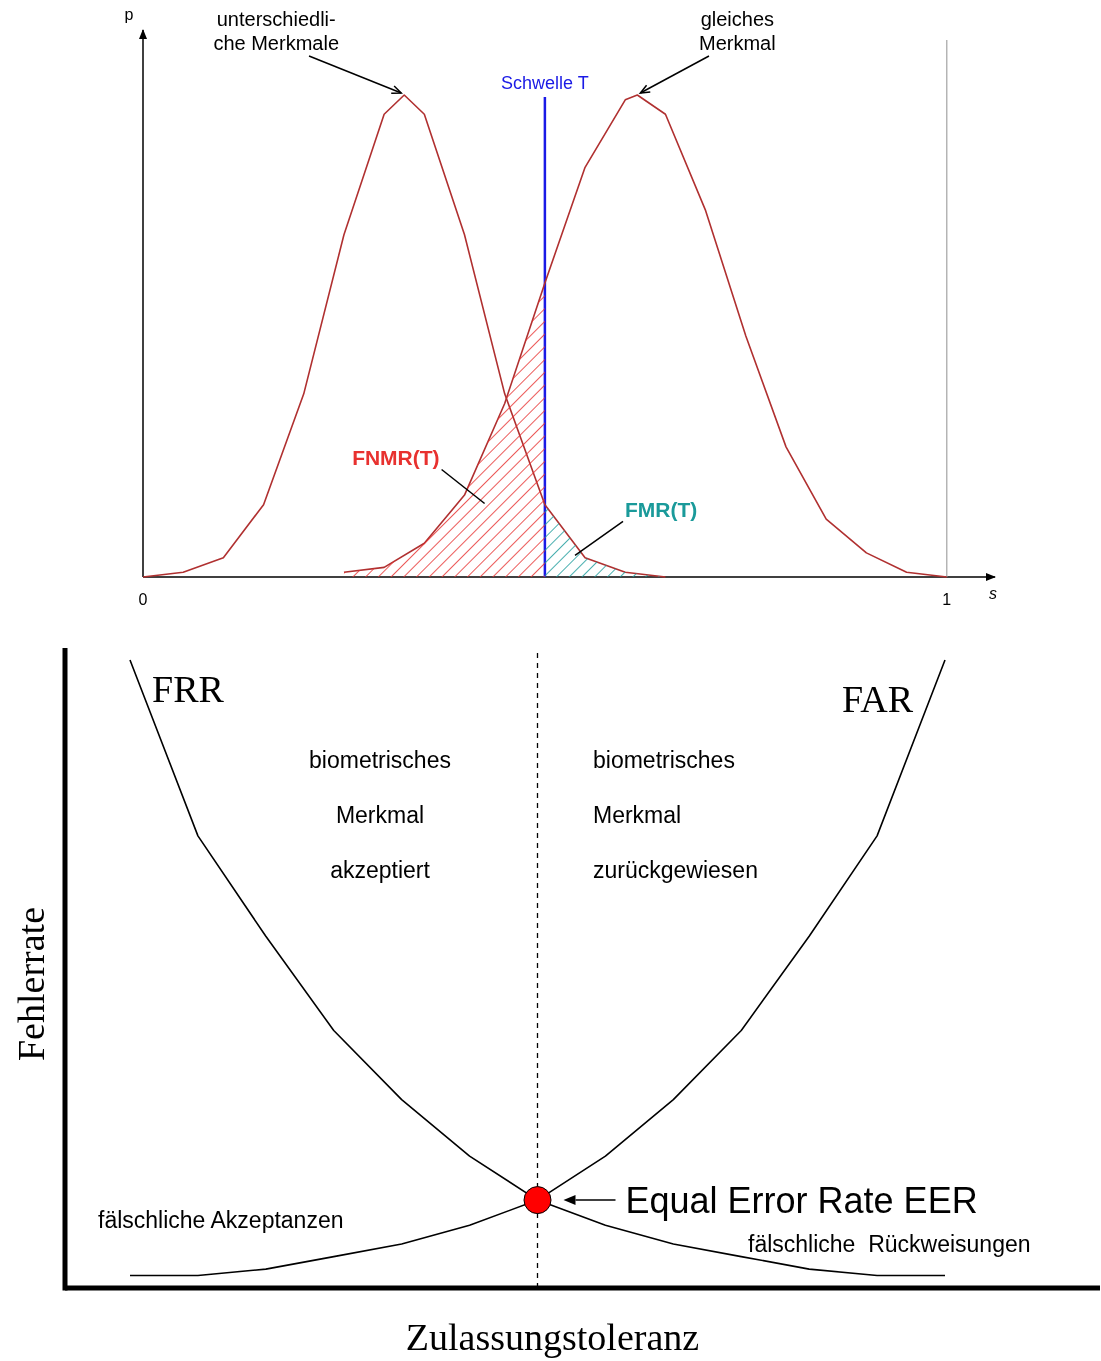 Image resolution: width=1101 pixels, height=1361 pixels. Describe the element at coordinates (661, 510) in the screenshot. I see `text: FMR(T)` at that location.